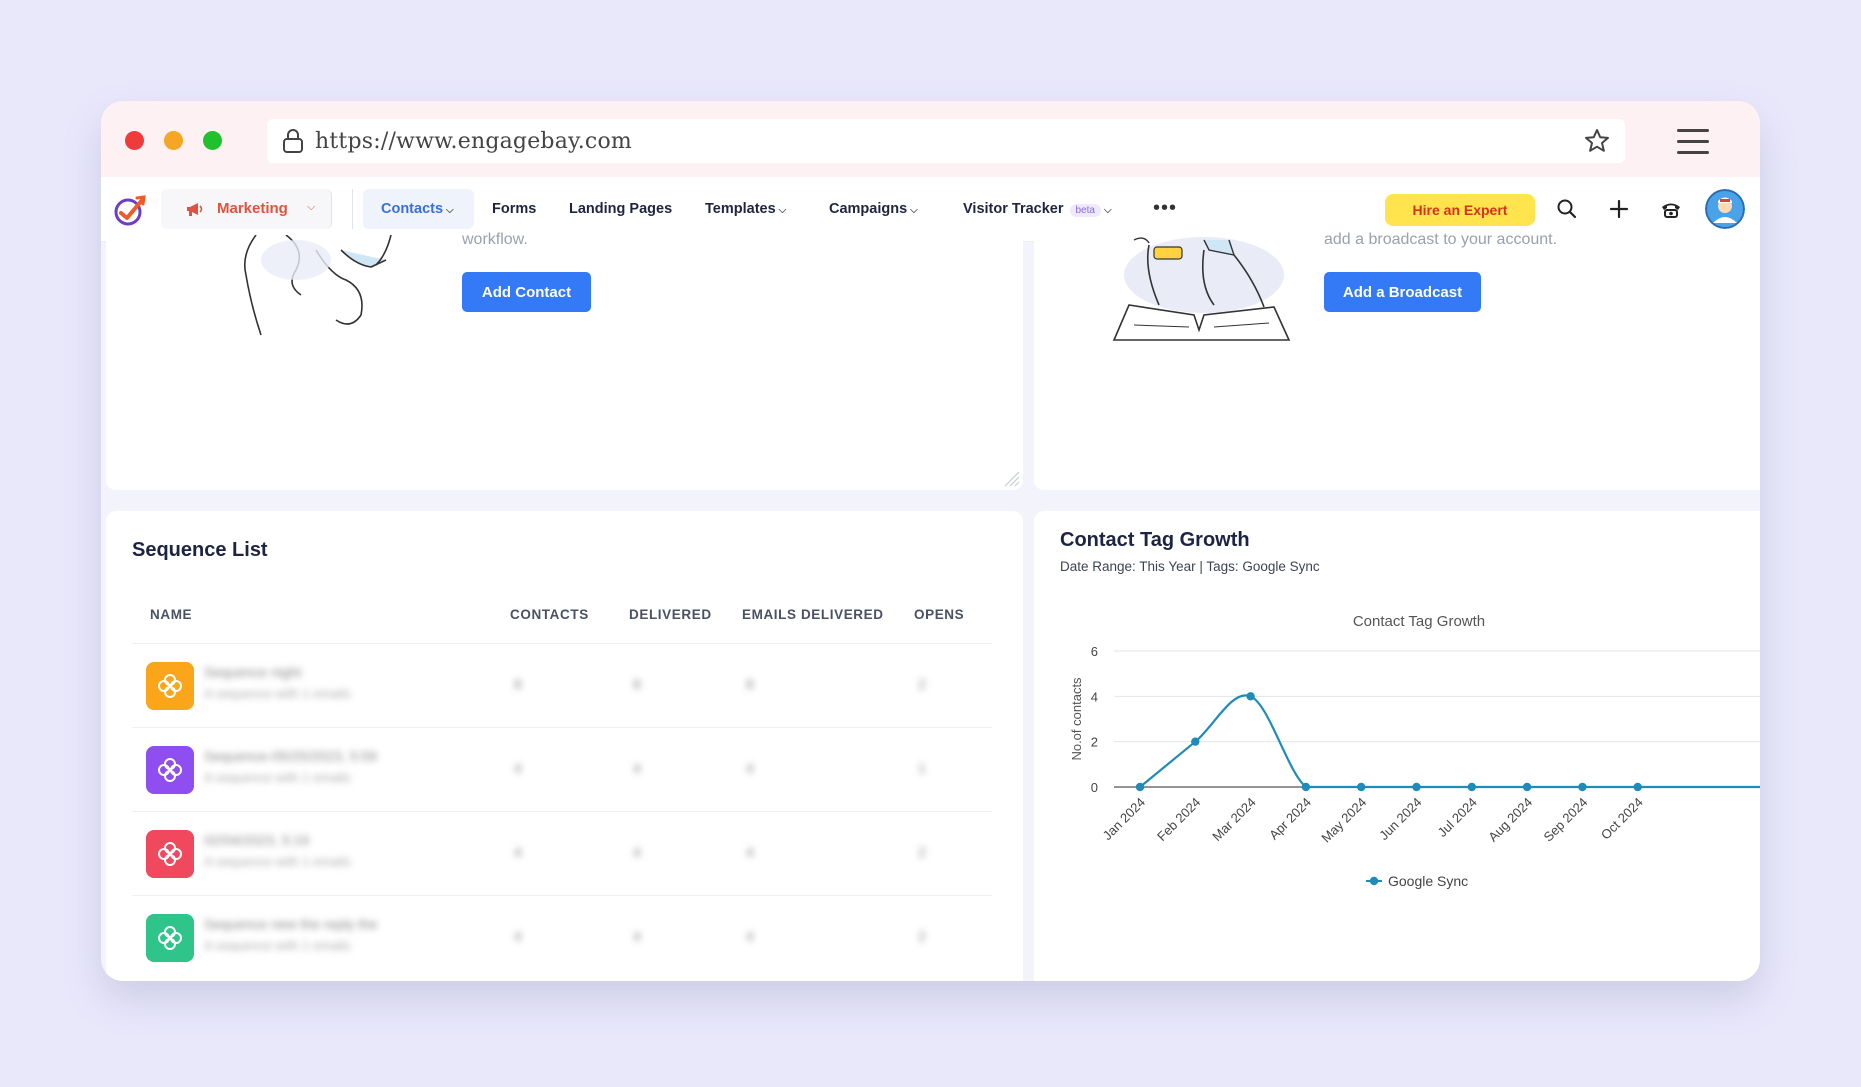 The width and height of the screenshot is (1861, 1087). Describe the element at coordinates (1037, 209) in the screenshot. I see `nav-item-visitor-tracker: Visitor Tracker beta ⌵` at that location.